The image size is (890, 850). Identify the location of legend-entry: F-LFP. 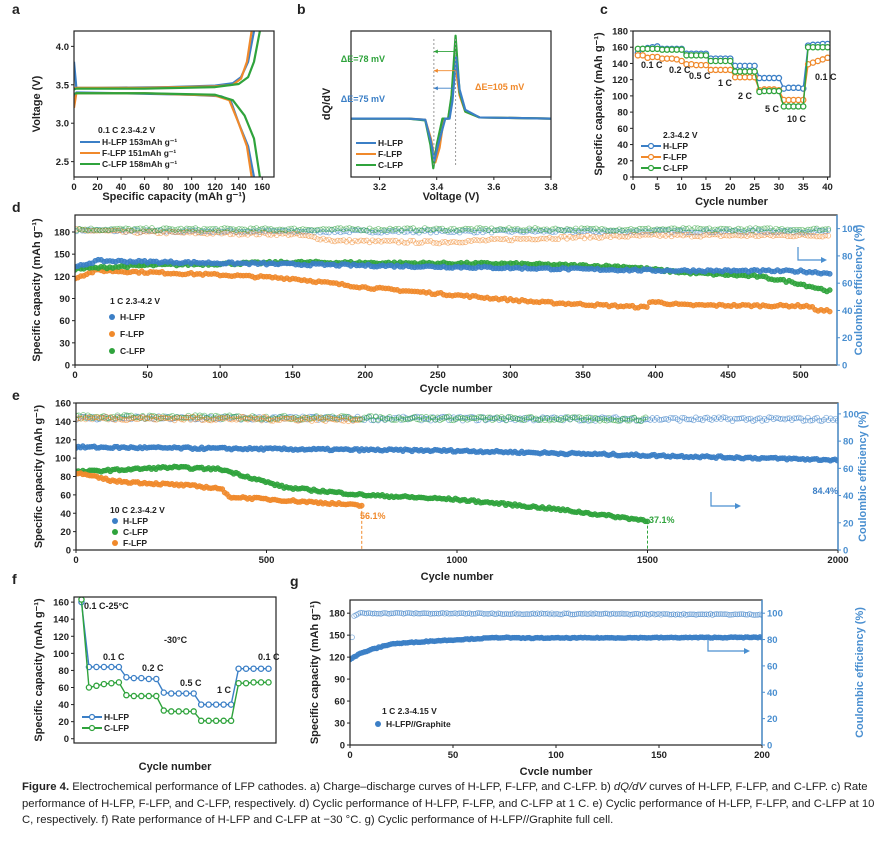
(132, 334).